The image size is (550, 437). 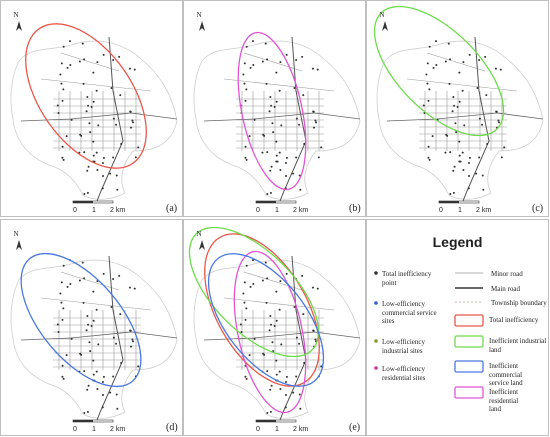 What do you see at coordinates (505, 289) in the screenshot?
I see `legend-item-main-road: Main road` at bounding box center [505, 289].